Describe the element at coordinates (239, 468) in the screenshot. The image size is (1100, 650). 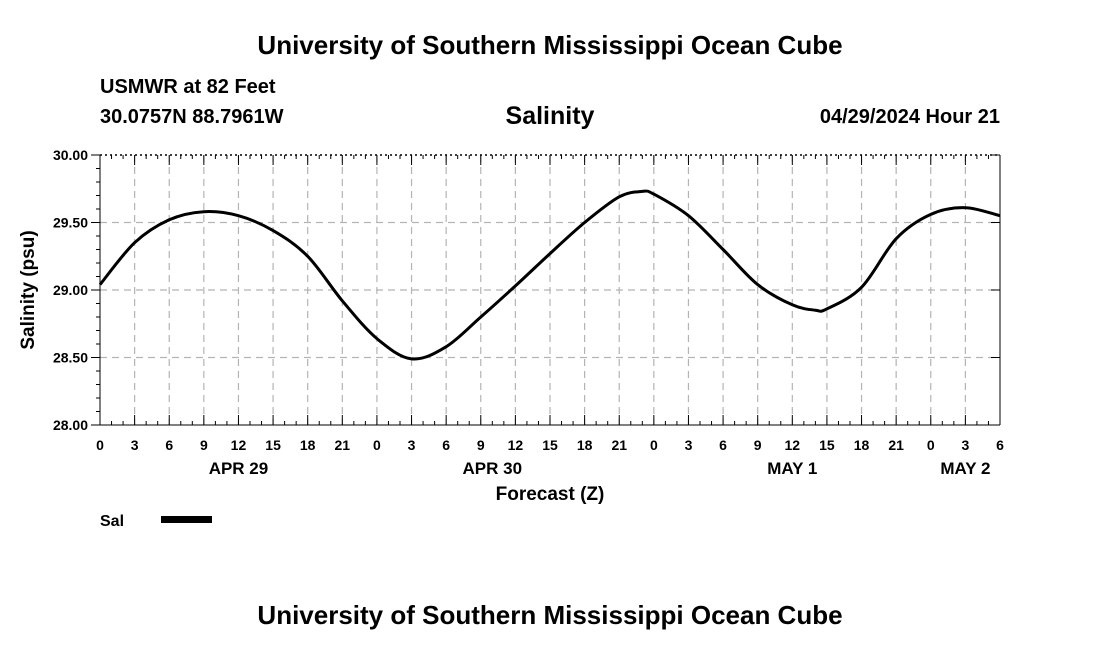
I see `date-label: APR 29` at that location.